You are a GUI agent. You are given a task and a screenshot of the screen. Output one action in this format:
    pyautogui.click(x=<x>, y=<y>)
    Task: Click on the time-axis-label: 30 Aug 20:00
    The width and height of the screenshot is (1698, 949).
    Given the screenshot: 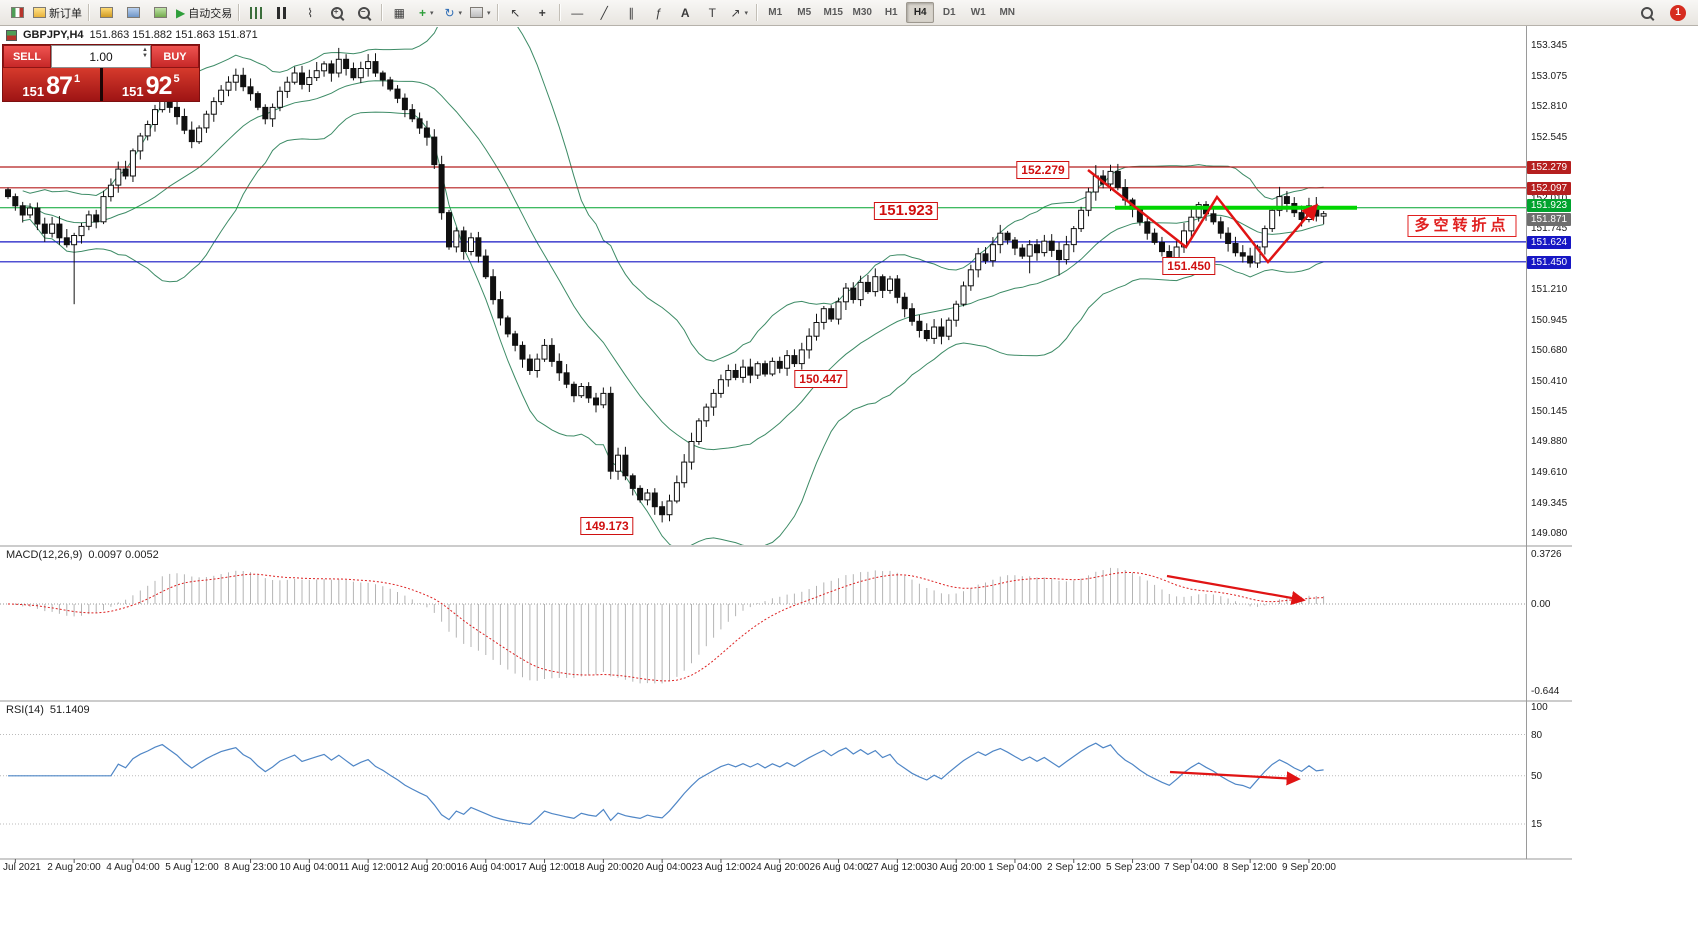 What is the action you would take?
    pyautogui.click(x=956, y=867)
    